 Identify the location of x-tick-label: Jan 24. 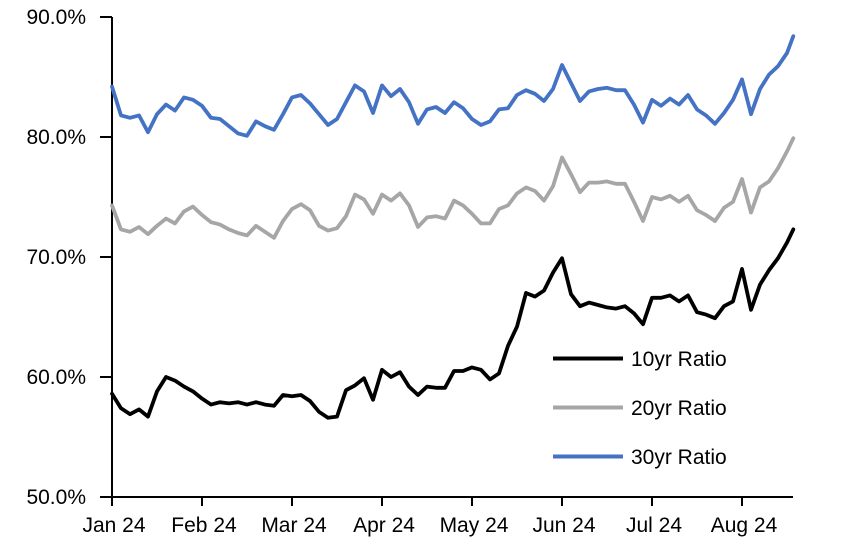
(113, 525).